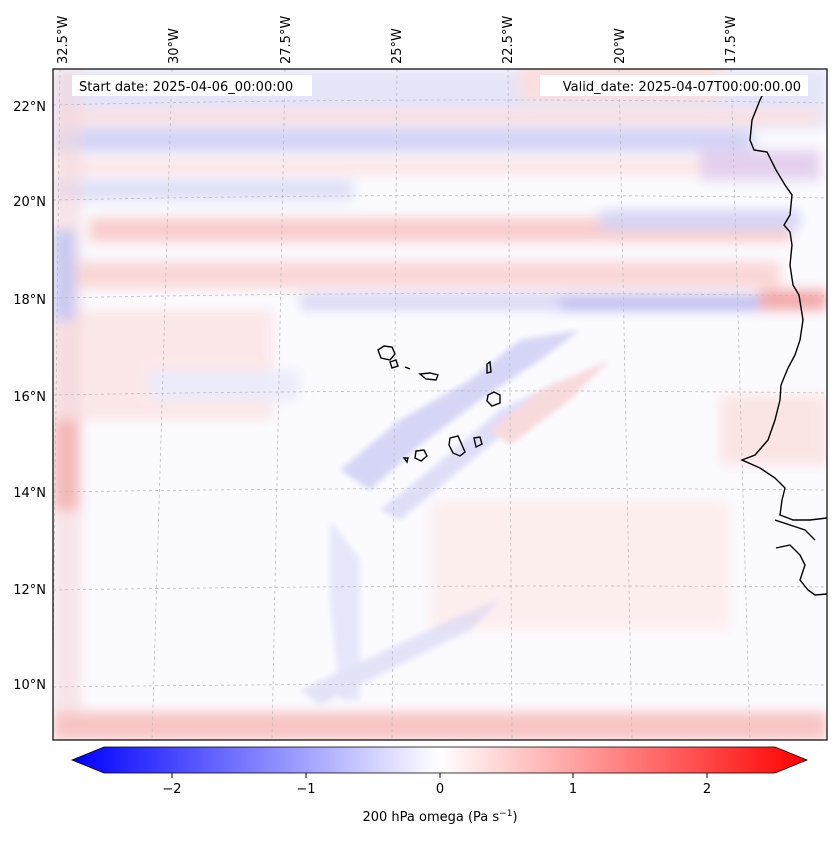 The image size is (837, 843). What do you see at coordinates (286, 40) in the screenshot?
I see `lon-label: 27.5°W` at bounding box center [286, 40].